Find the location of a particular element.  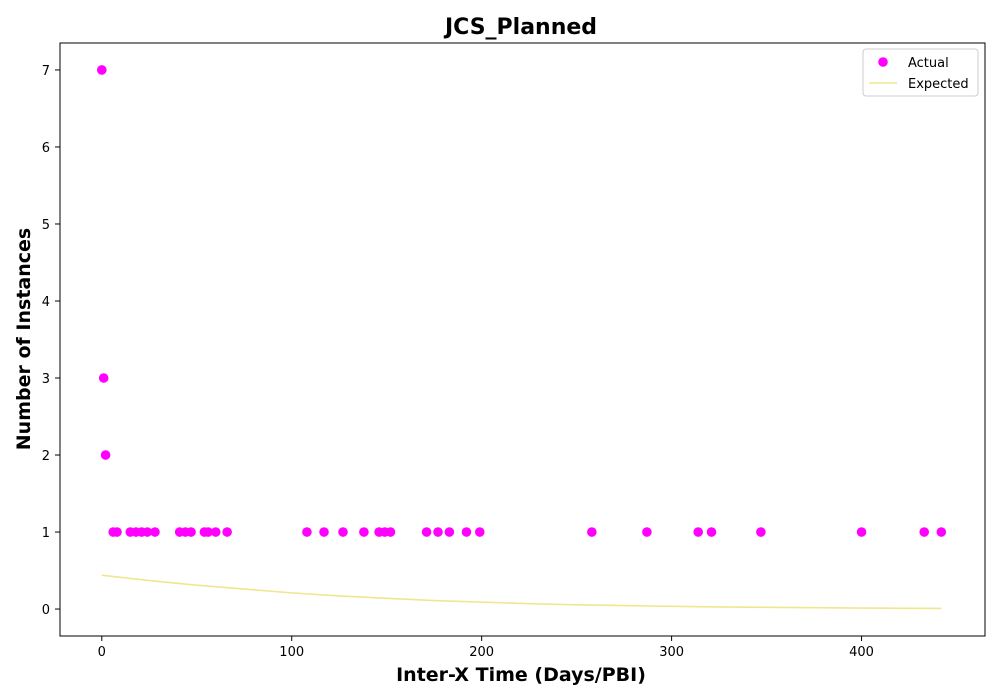

x-tick-label: 300 is located at coordinates (671, 652).